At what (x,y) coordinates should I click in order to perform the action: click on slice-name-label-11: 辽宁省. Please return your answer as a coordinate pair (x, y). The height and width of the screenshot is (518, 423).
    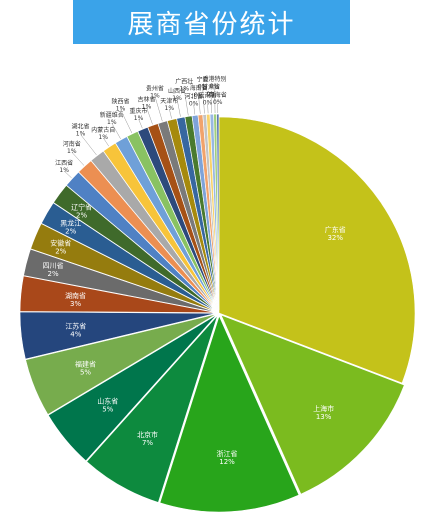
    Looking at the image, I should click on (81, 206).